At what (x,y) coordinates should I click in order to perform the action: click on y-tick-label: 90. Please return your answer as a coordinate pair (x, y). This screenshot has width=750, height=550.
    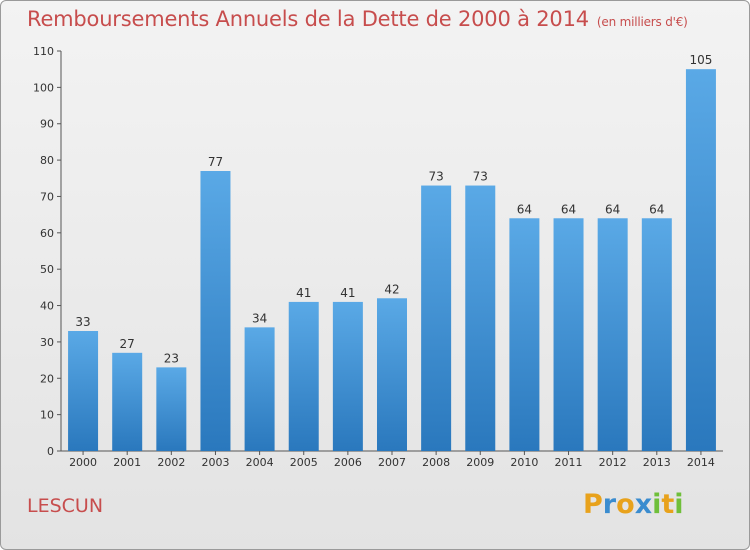
    Looking at the image, I should click on (47, 124).